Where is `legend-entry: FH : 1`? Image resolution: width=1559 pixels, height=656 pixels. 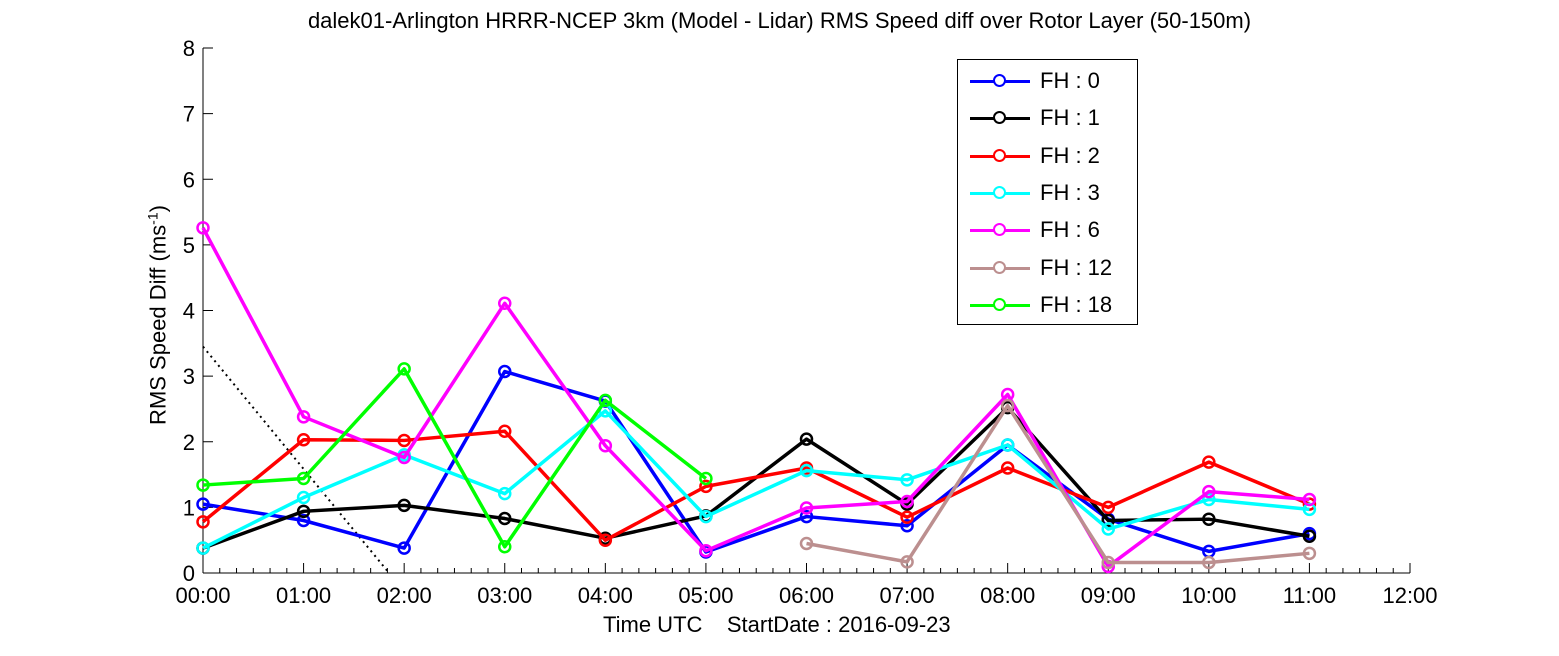 legend-entry: FH : 1 is located at coordinates (1048, 118).